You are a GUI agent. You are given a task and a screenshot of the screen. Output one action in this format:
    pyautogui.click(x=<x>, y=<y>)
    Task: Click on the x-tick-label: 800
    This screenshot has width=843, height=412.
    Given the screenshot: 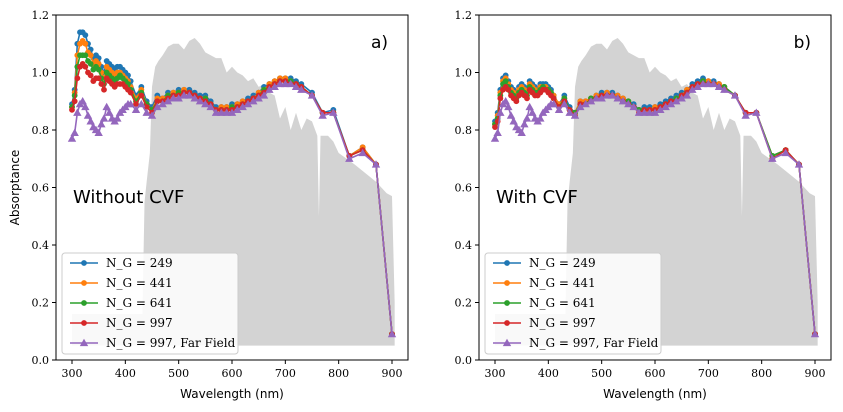 What is the action you would take?
    pyautogui.click(x=338, y=373)
    